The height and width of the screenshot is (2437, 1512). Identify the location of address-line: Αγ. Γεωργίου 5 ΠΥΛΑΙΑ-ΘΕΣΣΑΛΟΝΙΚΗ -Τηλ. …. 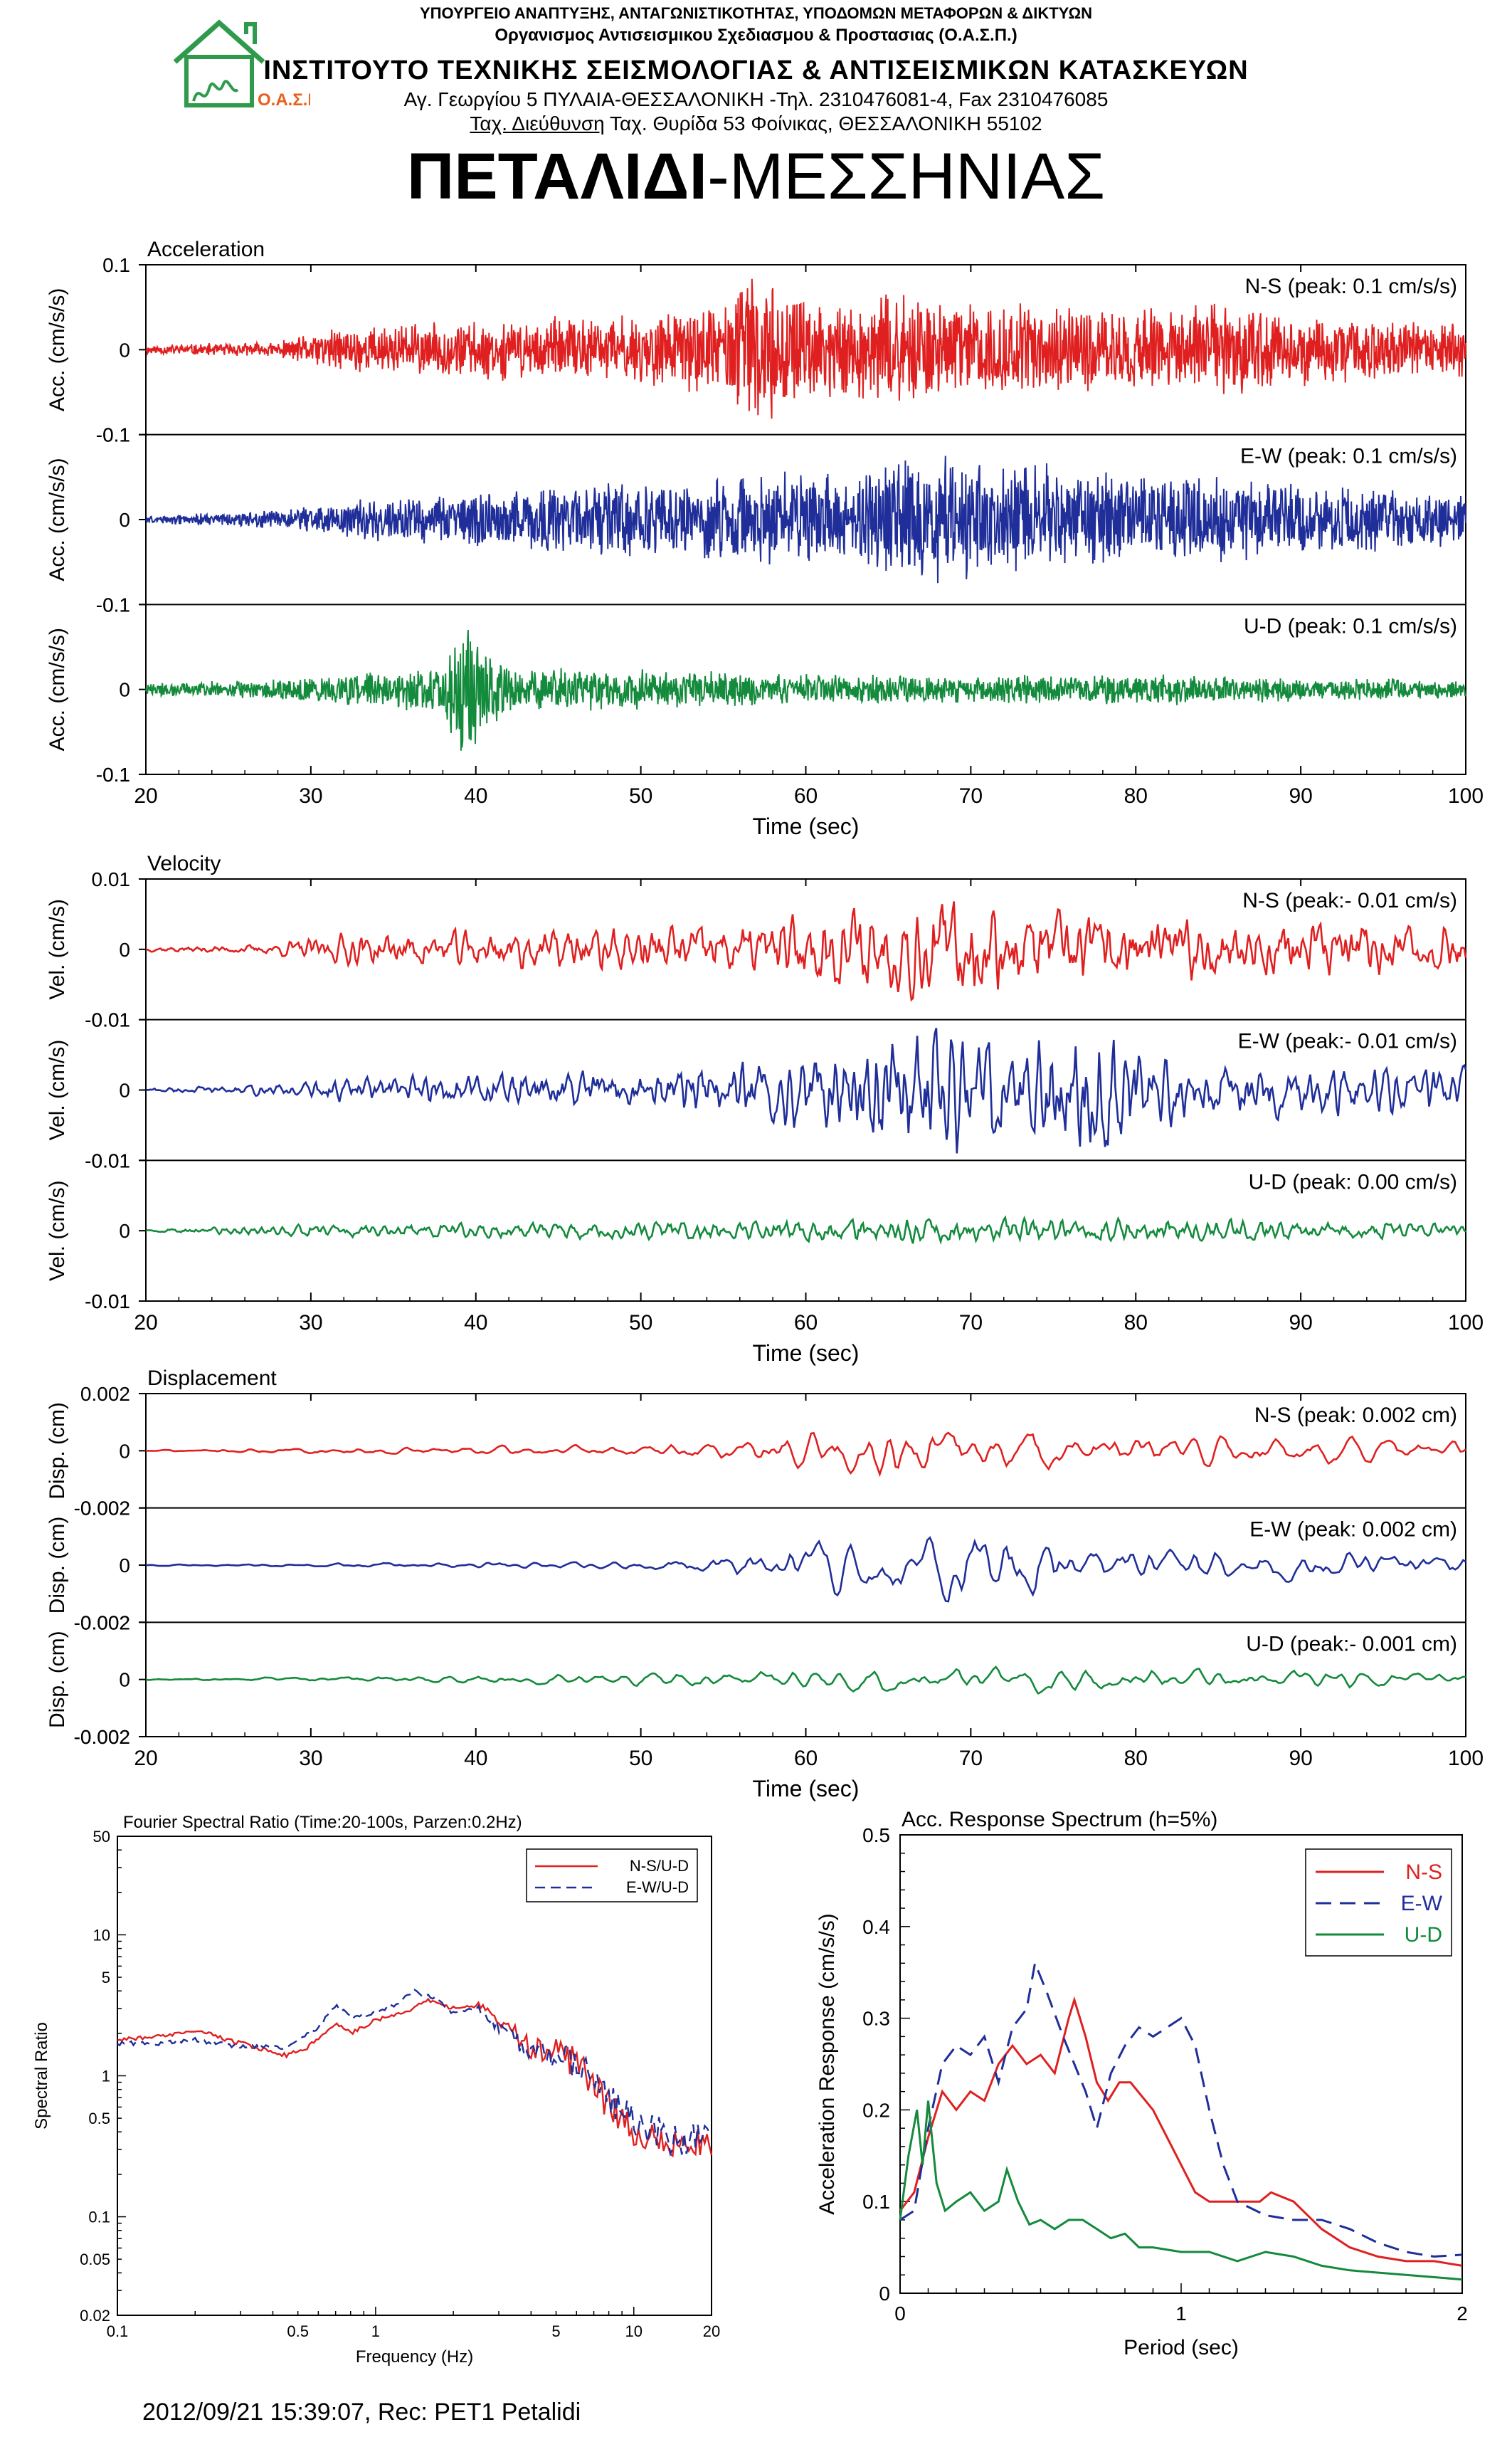
(756, 99).